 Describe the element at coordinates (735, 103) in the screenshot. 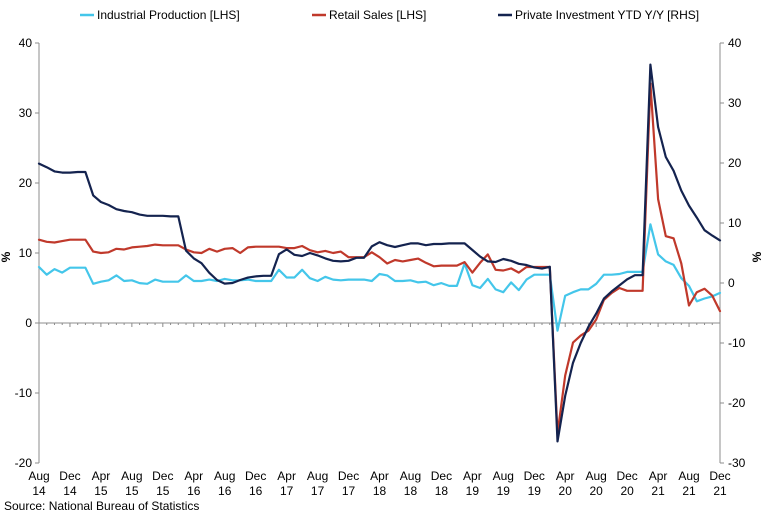

I see `right-tick-label: 30` at that location.